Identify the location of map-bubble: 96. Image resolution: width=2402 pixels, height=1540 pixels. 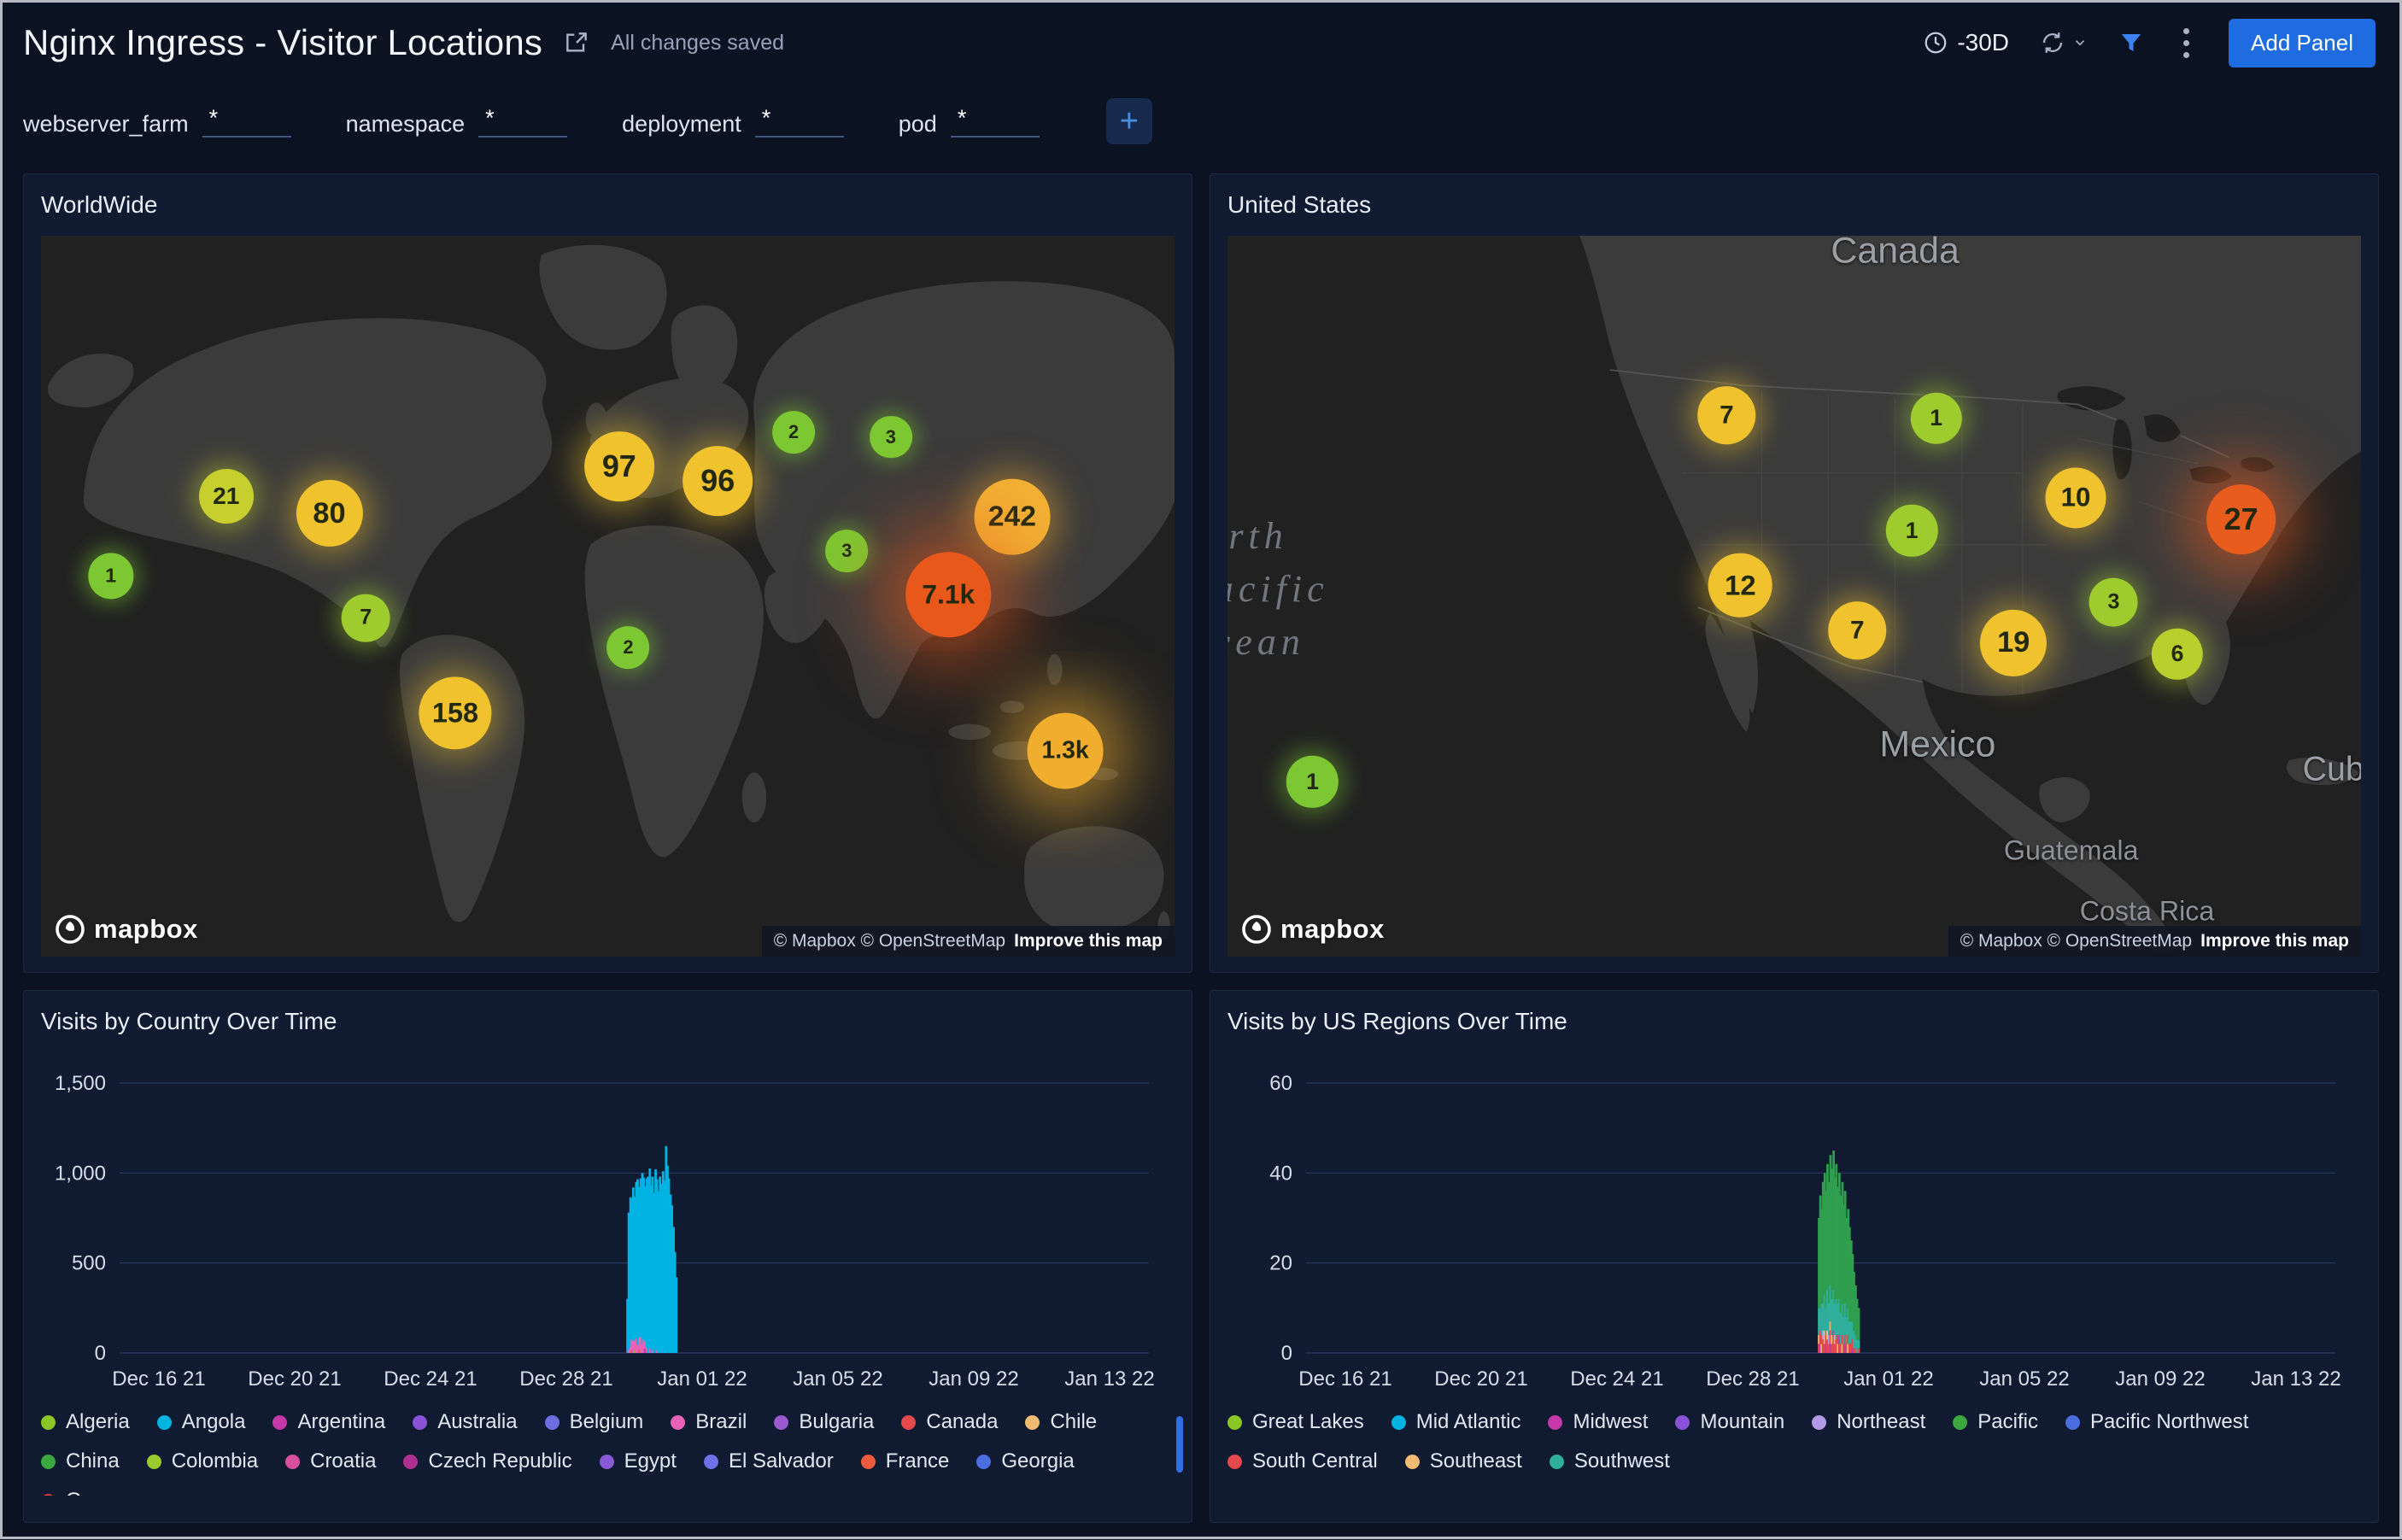
(718, 480).